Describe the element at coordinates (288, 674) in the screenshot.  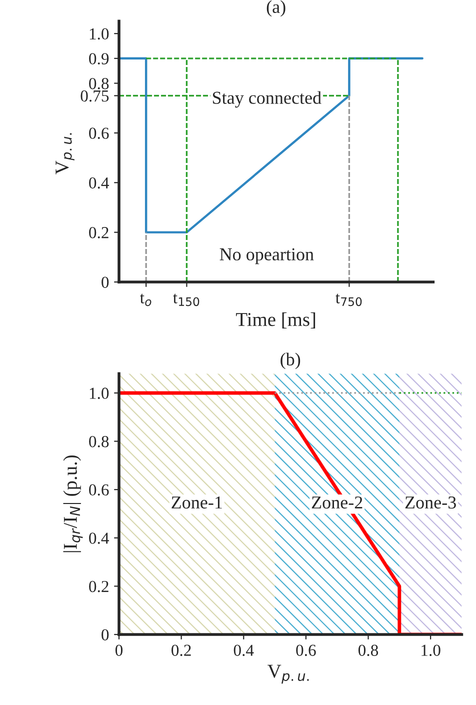
I see `x-axis-title: V$_{p.u.}$` at that location.